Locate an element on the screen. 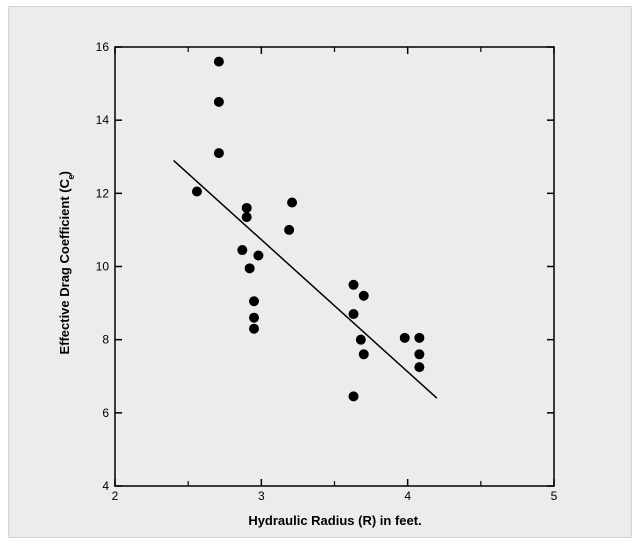 The image size is (638, 543). x-tick-label: 3 is located at coordinates (261, 496).